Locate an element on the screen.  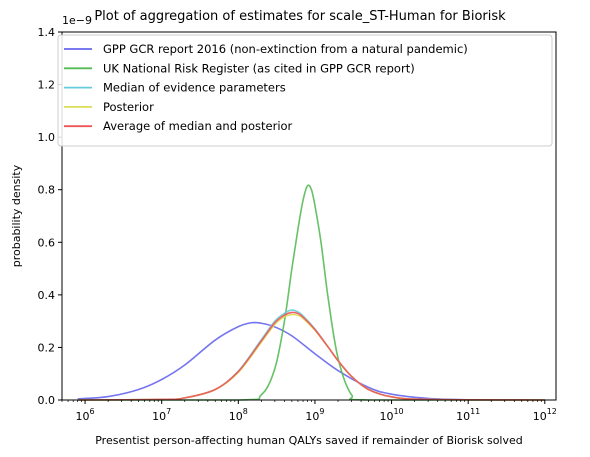
x-tick-label: 10¹⁰ is located at coordinates (391, 415).